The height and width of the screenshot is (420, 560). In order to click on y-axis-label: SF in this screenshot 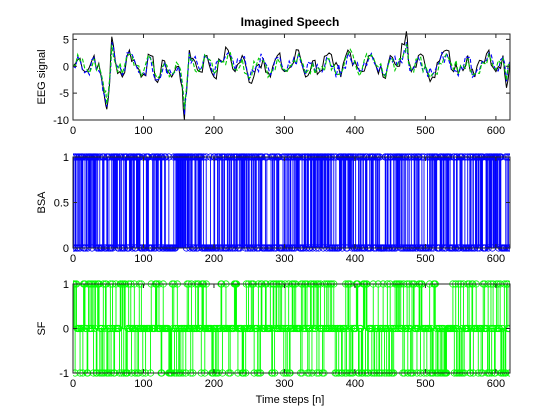, I will do `click(42, 328)`.